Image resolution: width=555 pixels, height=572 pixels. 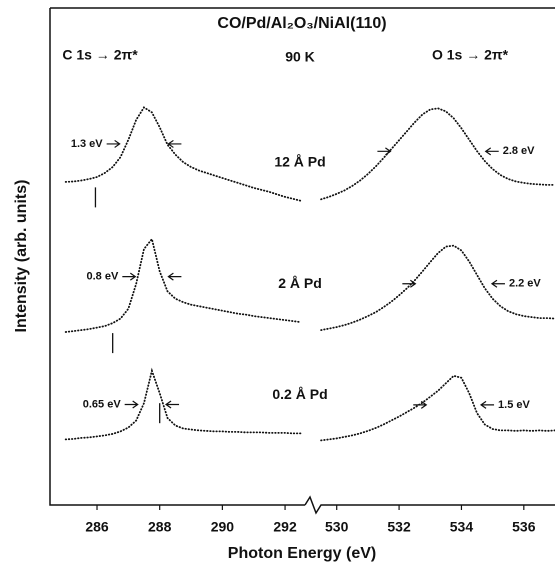 What do you see at coordinates (97, 527) in the screenshot?
I see `x-tick-label: 286` at bounding box center [97, 527].